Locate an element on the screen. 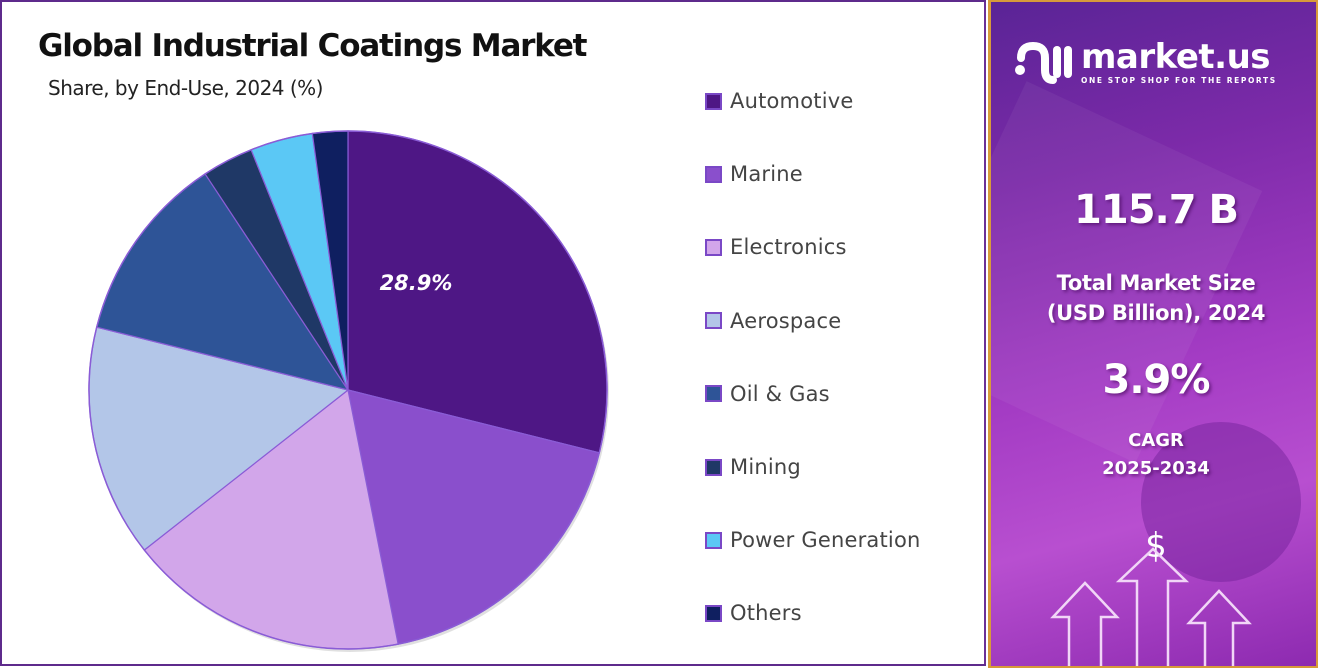  legend-label: Oil & Gas is located at coordinates (780, 393).